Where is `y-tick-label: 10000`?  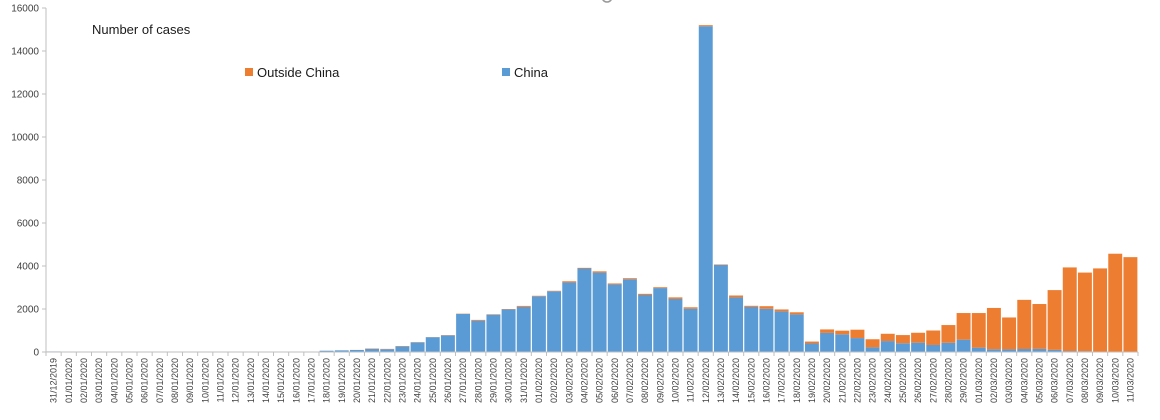 y-tick-label: 10000 is located at coordinates (25, 138).